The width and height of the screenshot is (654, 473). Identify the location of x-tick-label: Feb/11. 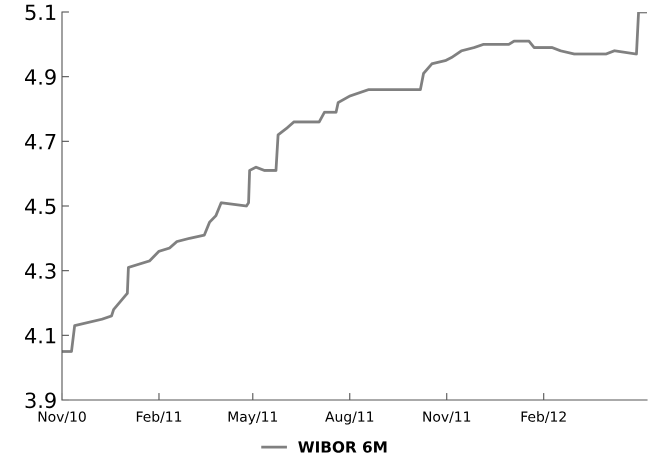
(159, 417).